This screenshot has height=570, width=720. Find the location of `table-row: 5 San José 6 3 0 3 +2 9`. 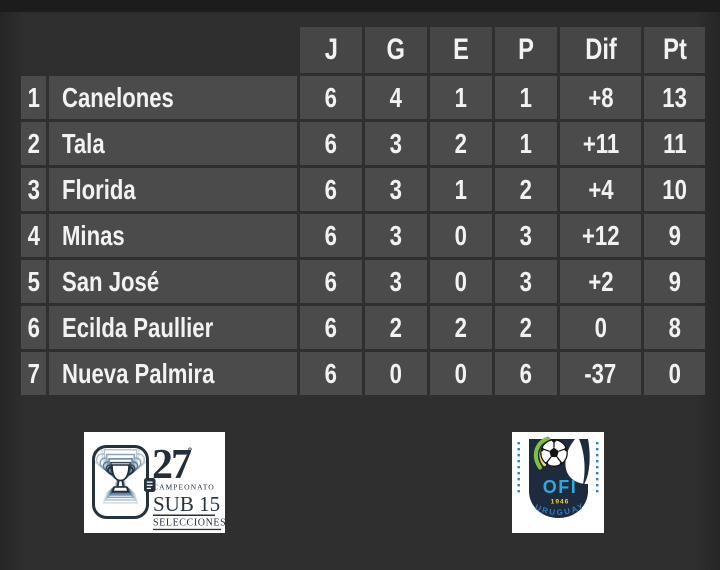

table-row: 5 San José 6 3 0 3 +2 9 is located at coordinates (360, 281).